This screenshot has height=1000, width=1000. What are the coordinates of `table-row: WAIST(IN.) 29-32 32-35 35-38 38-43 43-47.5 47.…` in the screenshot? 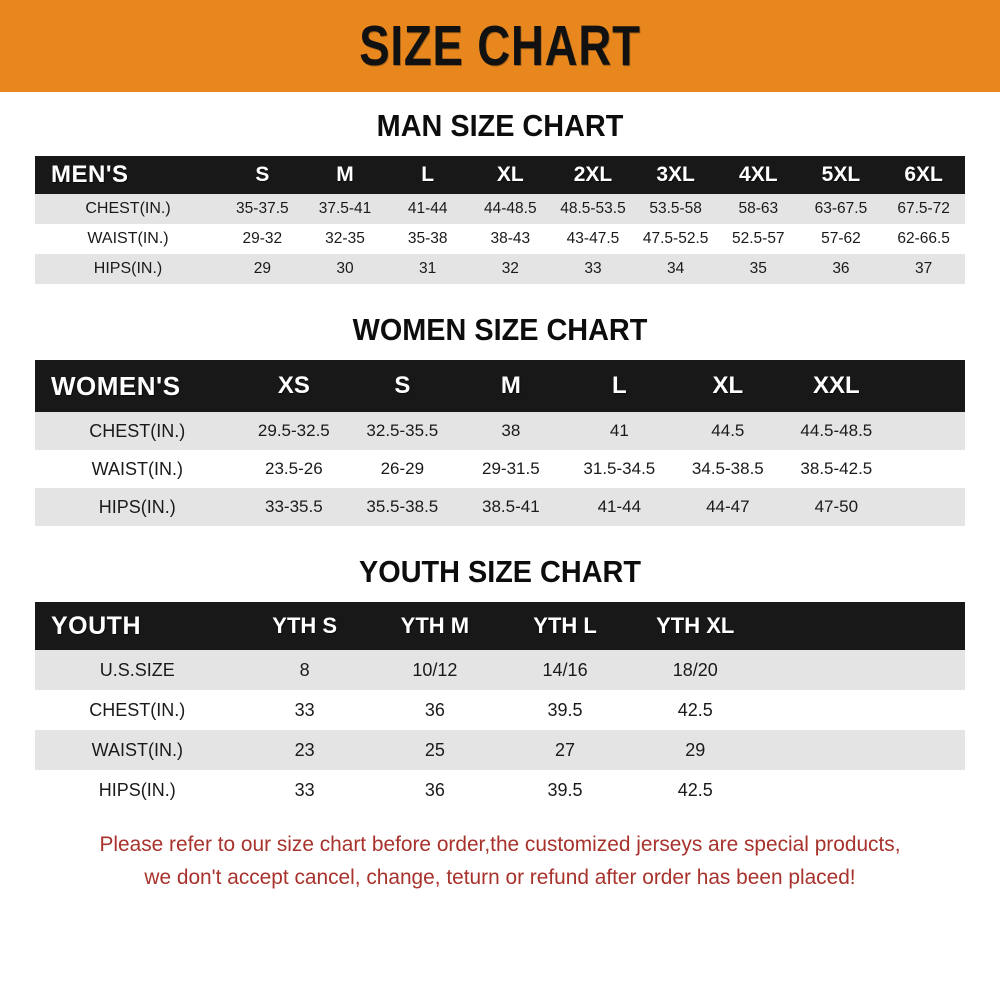 It's located at (500, 239).